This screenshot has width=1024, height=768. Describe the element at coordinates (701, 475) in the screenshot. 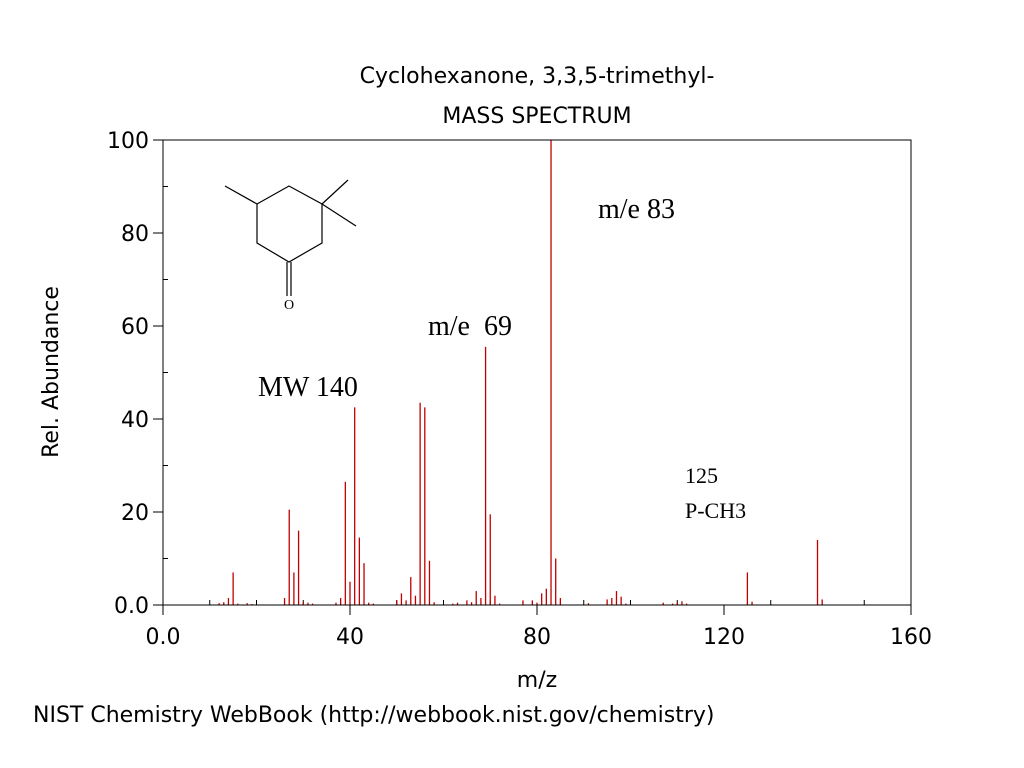

I see `annotation-peak-125-mz: 125` at that location.